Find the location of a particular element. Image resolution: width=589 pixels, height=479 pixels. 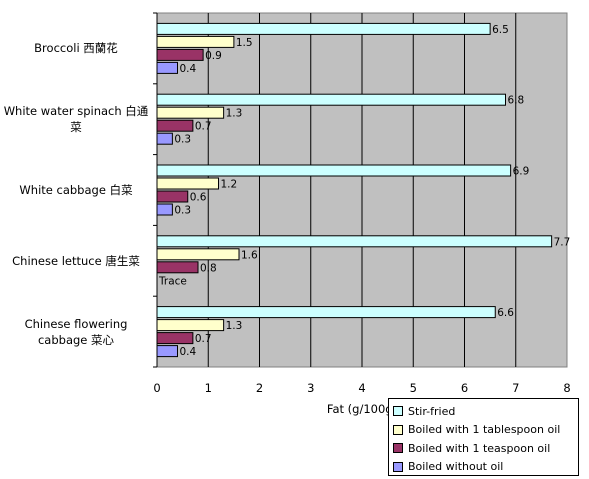

legend-label: Boiled with 1 teaspoon oil is located at coordinates (479, 448).